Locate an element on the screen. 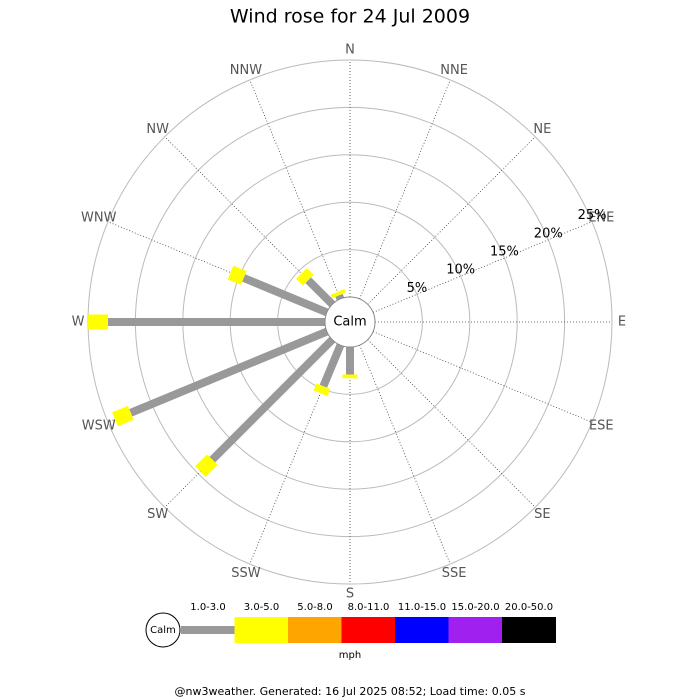 The height and width of the screenshot is (700, 700). calm-circle is located at coordinates (350, 322).